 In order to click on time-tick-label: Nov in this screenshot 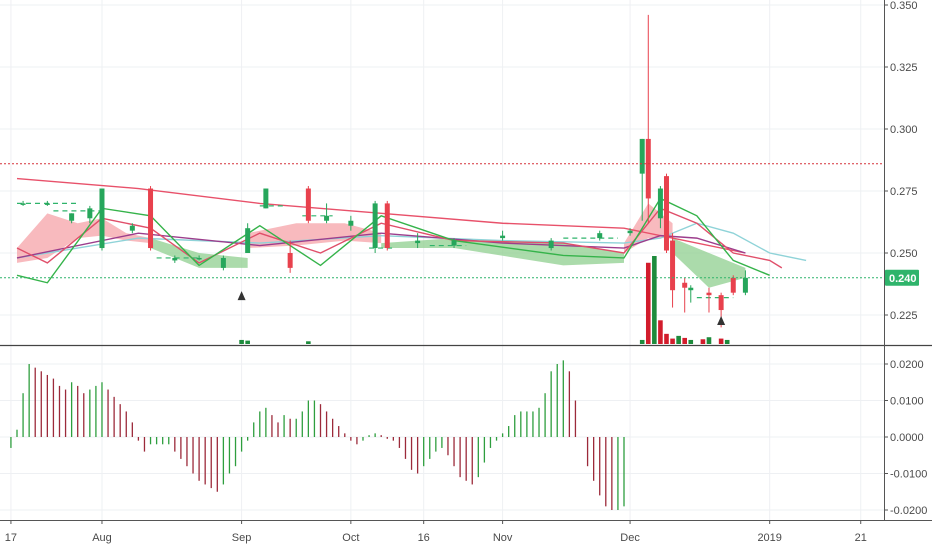, I will do `click(503, 538)`.